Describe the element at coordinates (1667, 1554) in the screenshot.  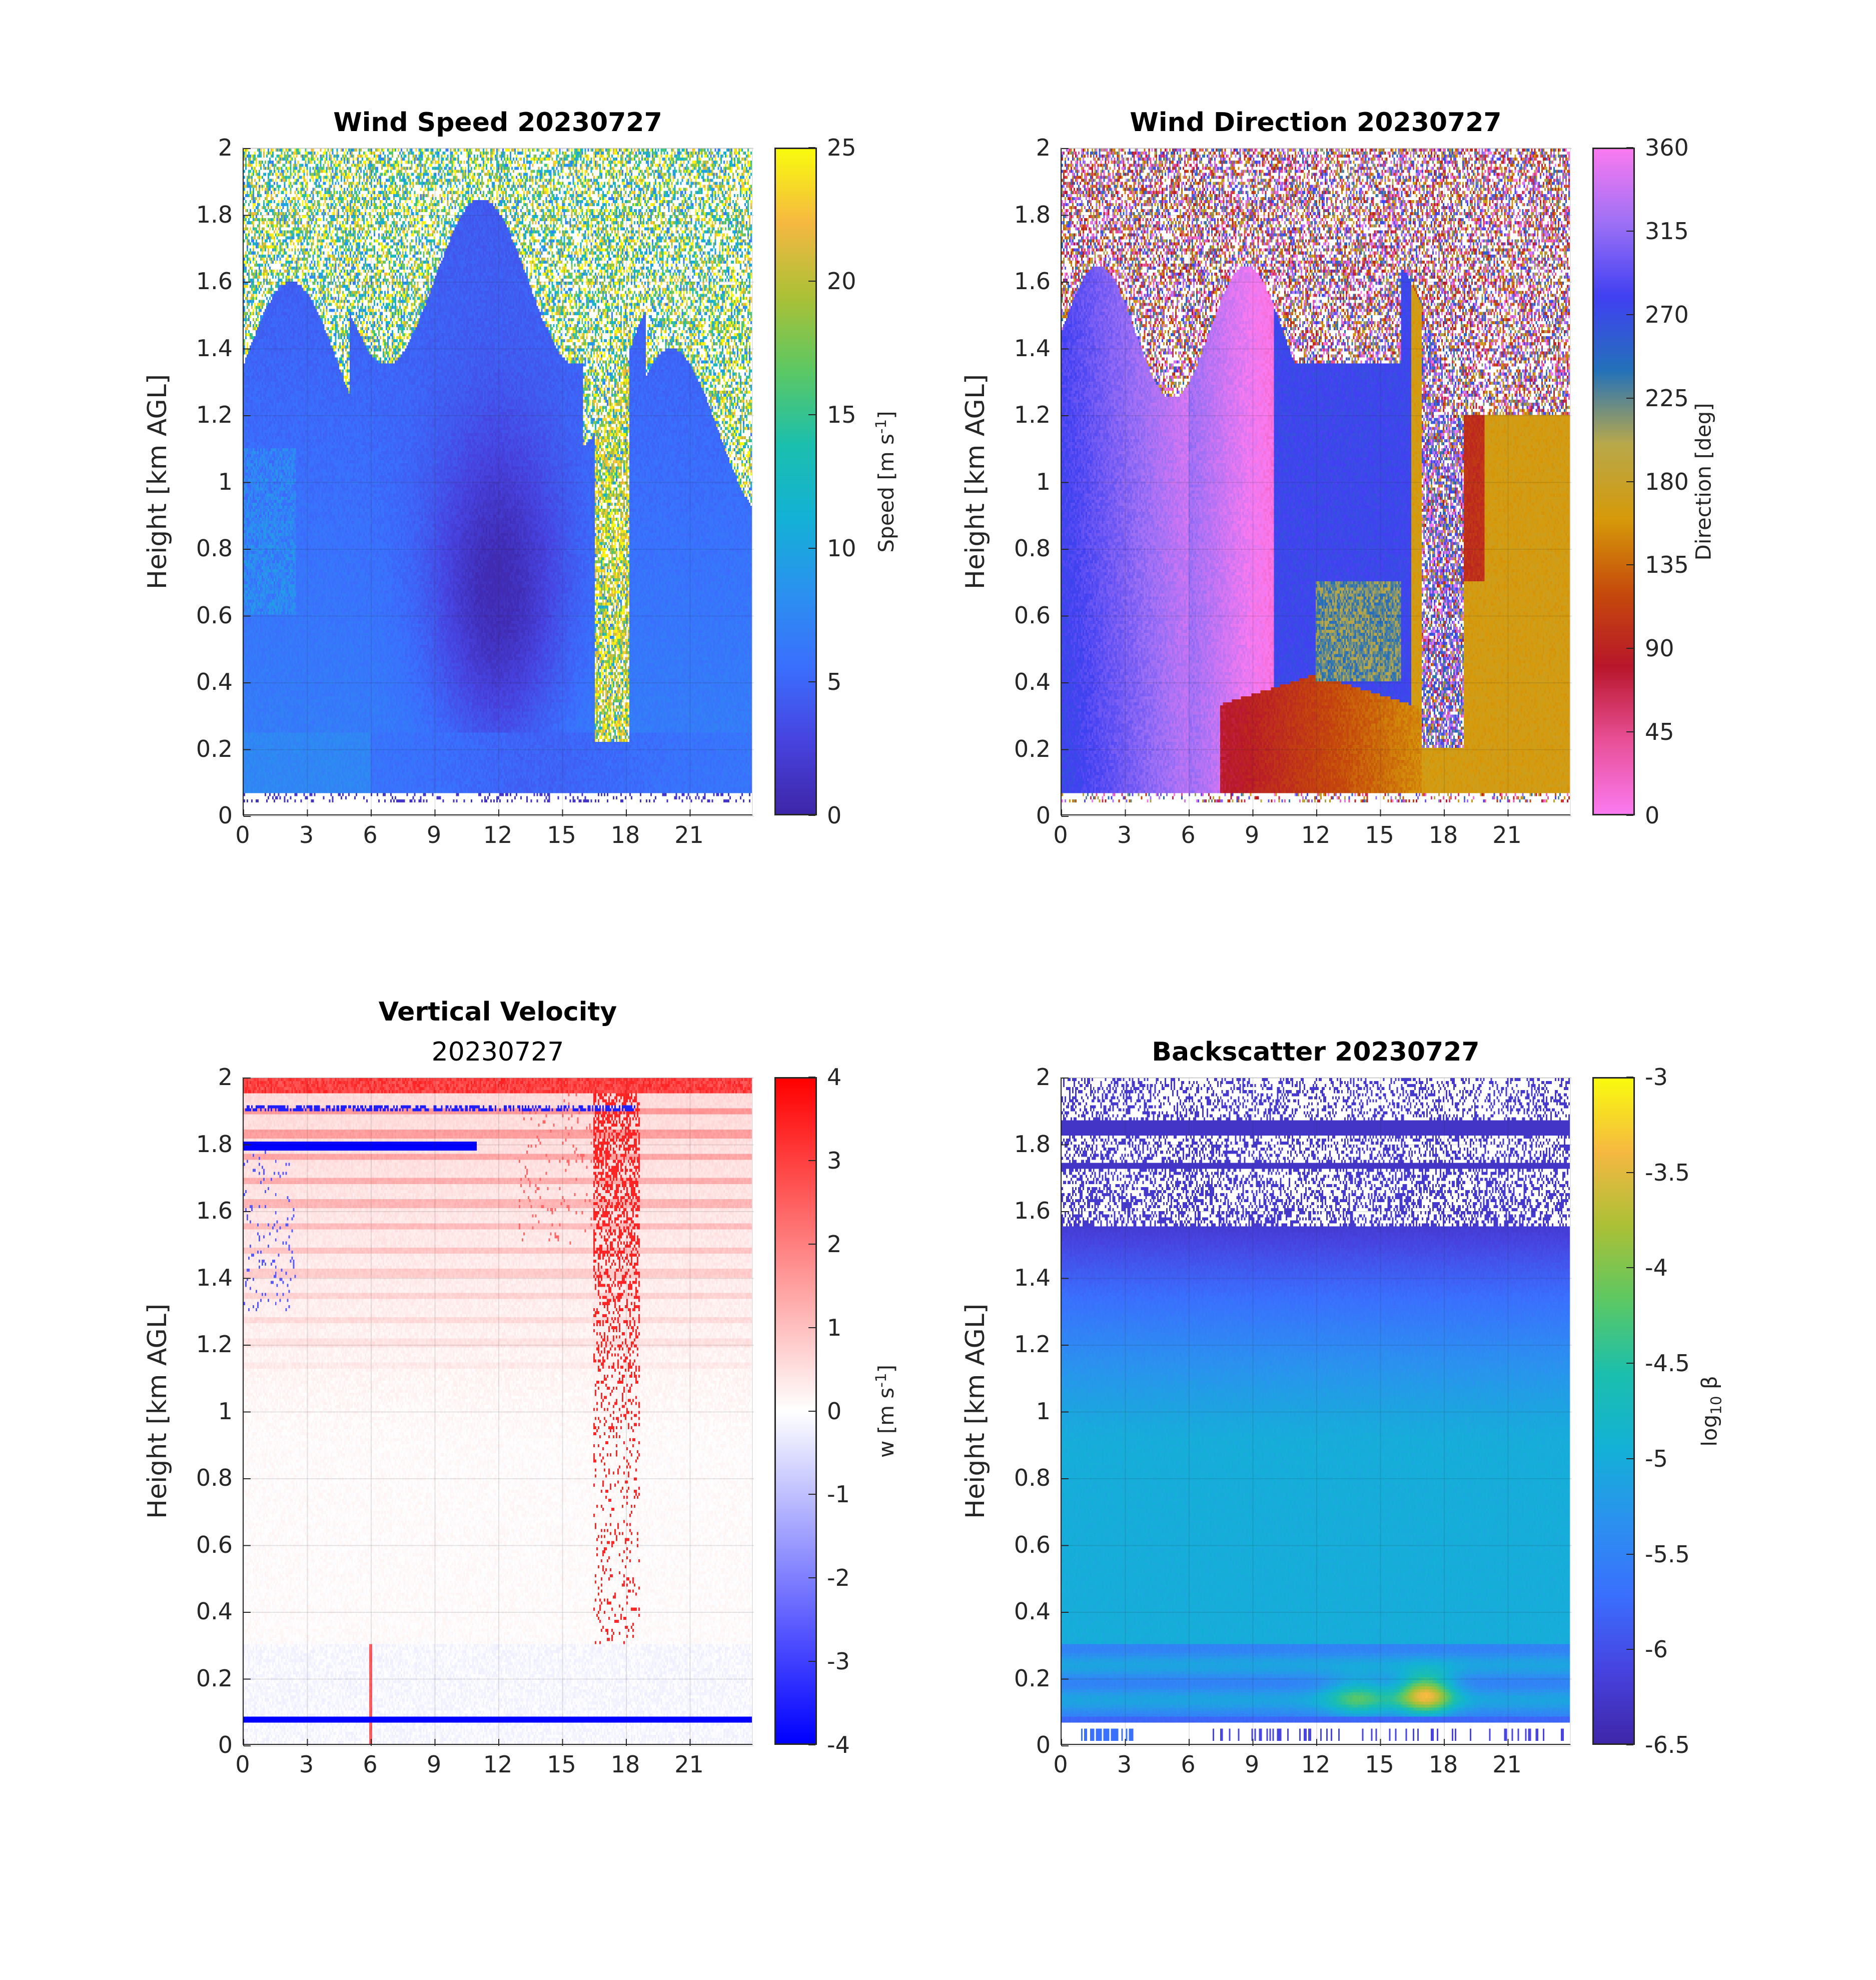
I see `colorbar-tick-label: -5.5` at that location.